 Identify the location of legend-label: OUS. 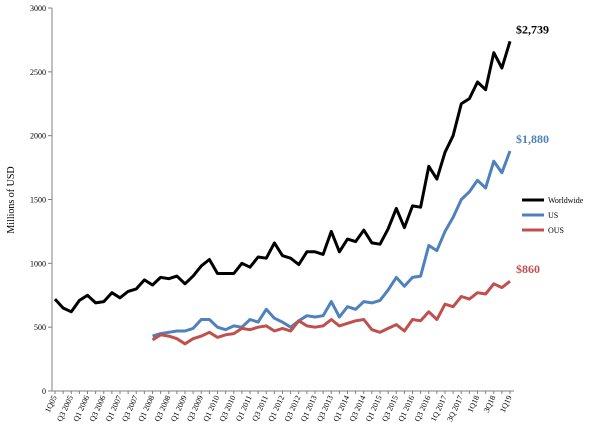
(556, 230).